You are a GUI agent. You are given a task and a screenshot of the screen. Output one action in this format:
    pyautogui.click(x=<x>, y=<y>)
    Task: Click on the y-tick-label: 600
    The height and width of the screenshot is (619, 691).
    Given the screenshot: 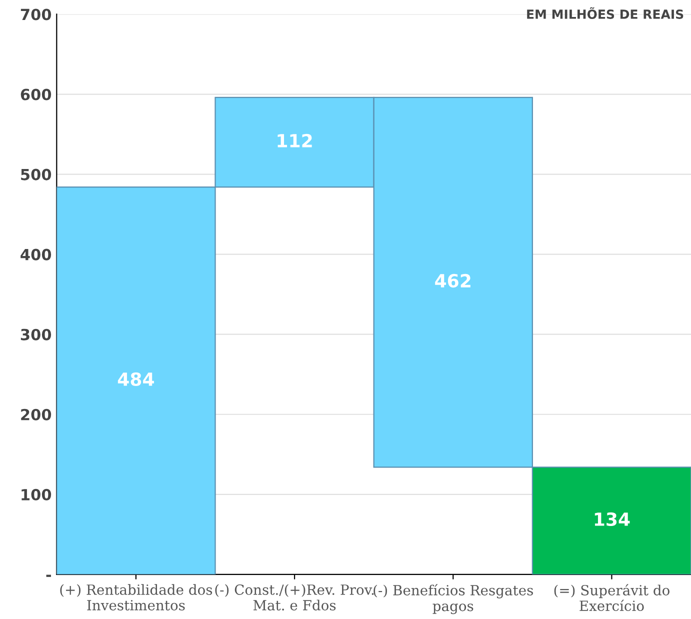 What is the action you would take?
    pyautogui.click(x=36, y=94)
    